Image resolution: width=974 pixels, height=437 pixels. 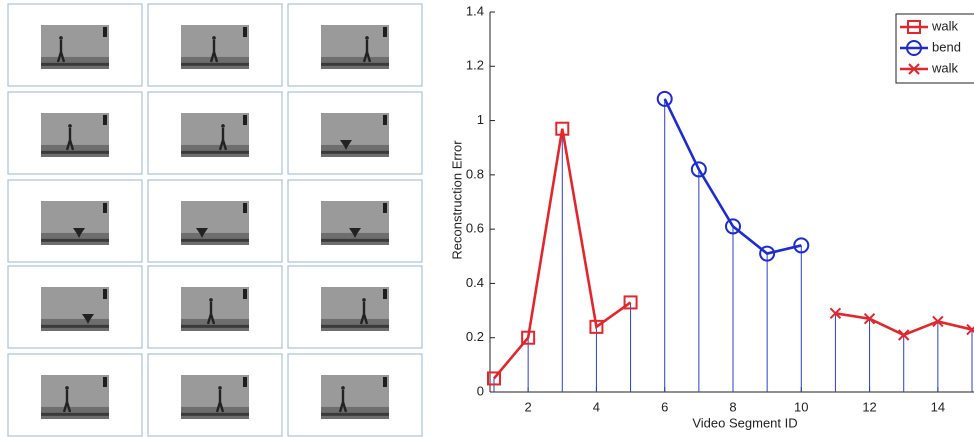 What do you see at coordinates (475, 228) in the screenshot?
I see `y-tick-label: 0.6` at bounding box center [475, 228].